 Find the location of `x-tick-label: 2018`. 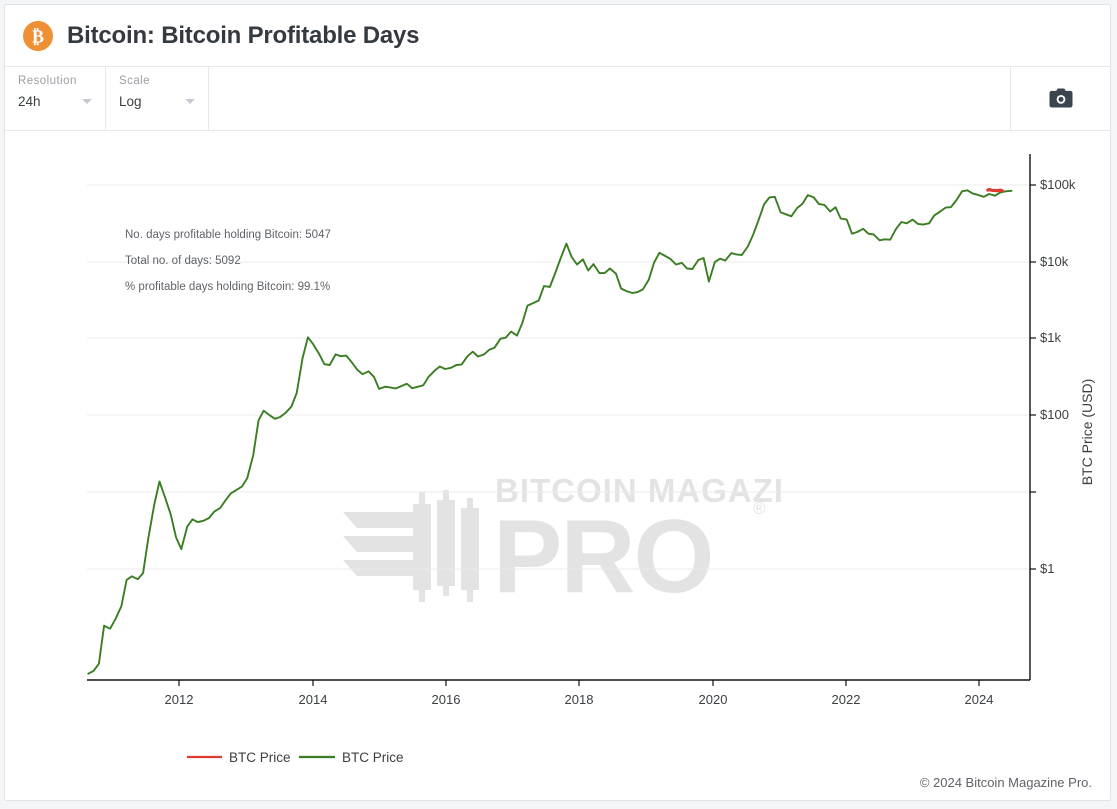

x-tick-label: 2018 is located at coordinates (579, 699).